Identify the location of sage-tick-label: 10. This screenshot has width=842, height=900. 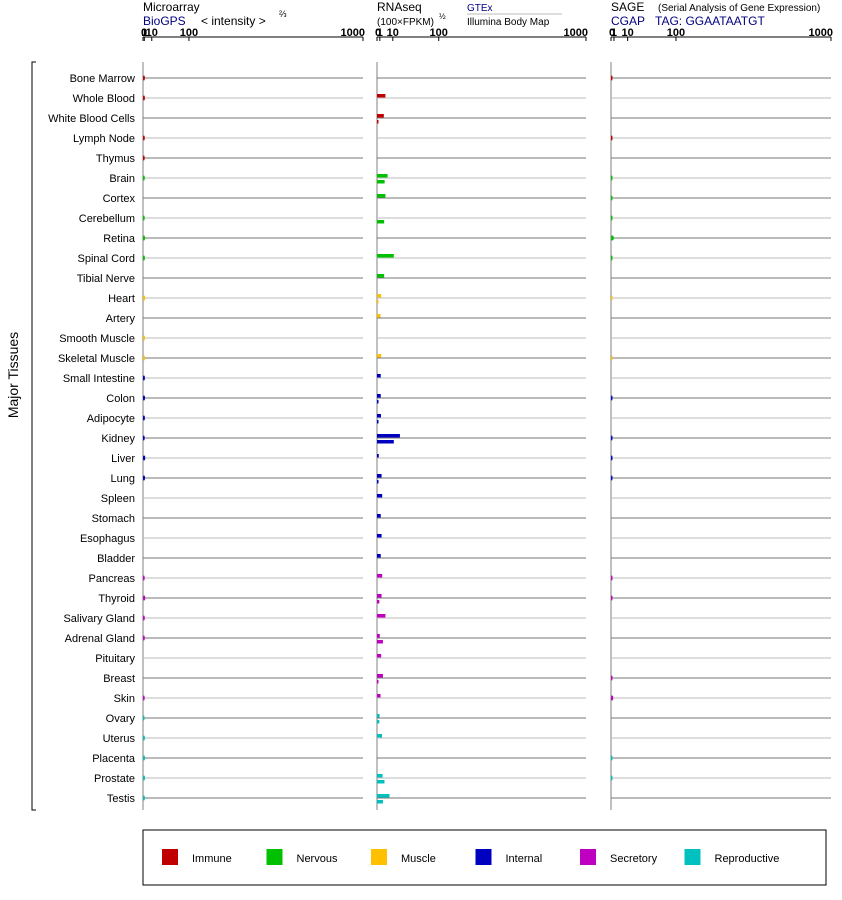
(628, 33).